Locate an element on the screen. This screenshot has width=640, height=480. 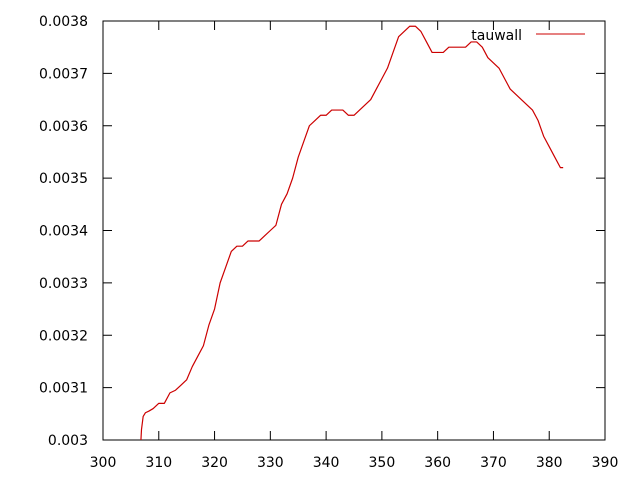
y-tick-label: 0.0034 is located at coordinates (63, 232).